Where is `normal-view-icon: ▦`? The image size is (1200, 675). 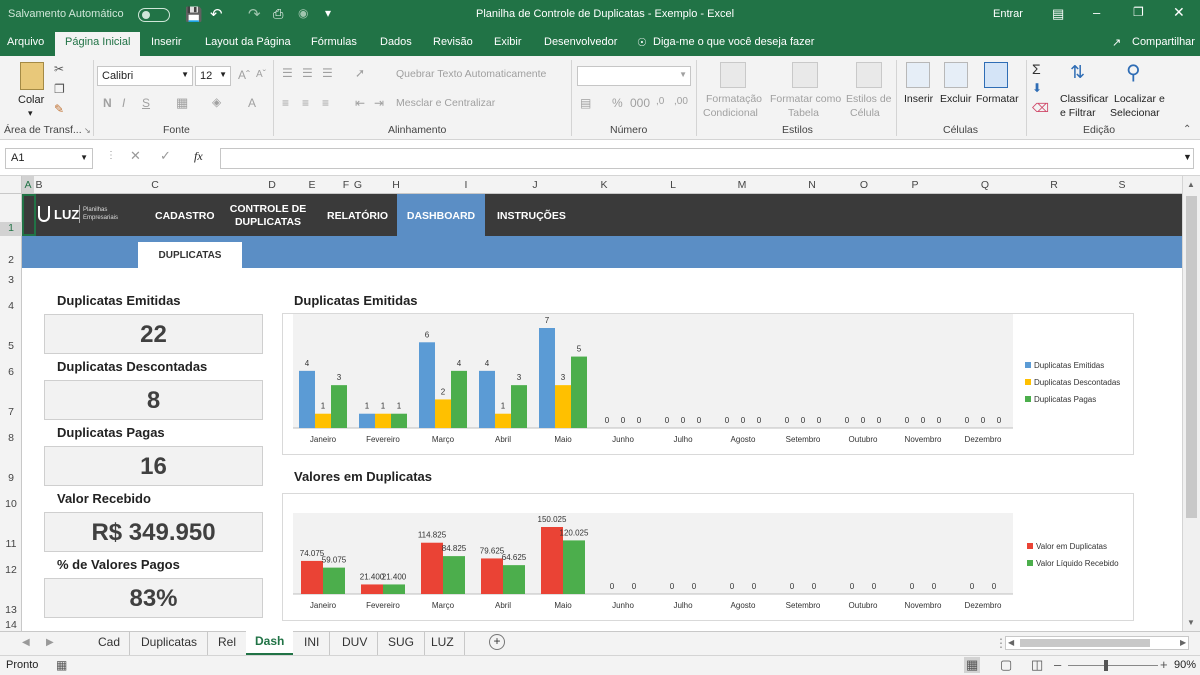
normal-view-icon: ▦ is located at coordinates (972, 665).